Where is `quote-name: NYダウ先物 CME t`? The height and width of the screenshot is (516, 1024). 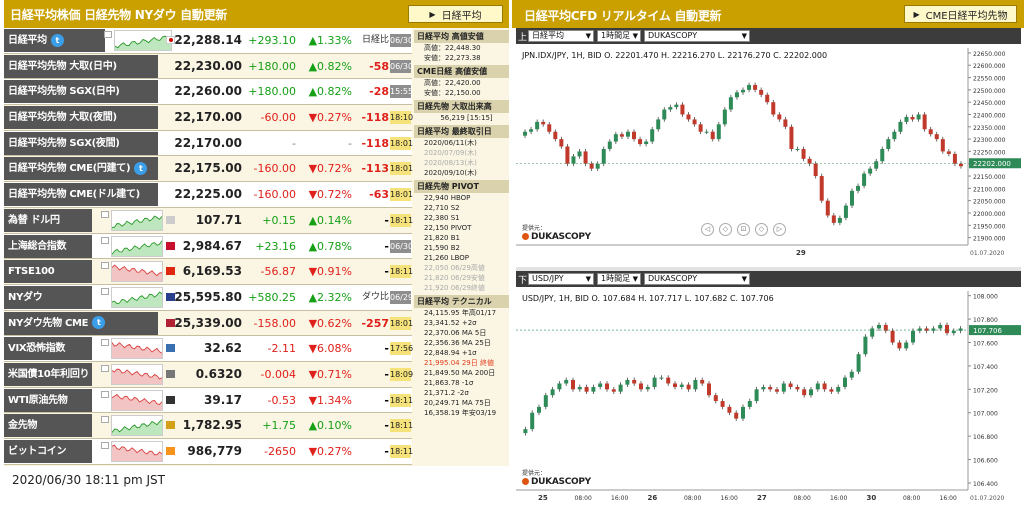 quote-name: NYダウ先物 CME t is located at coordinates (81, 323).